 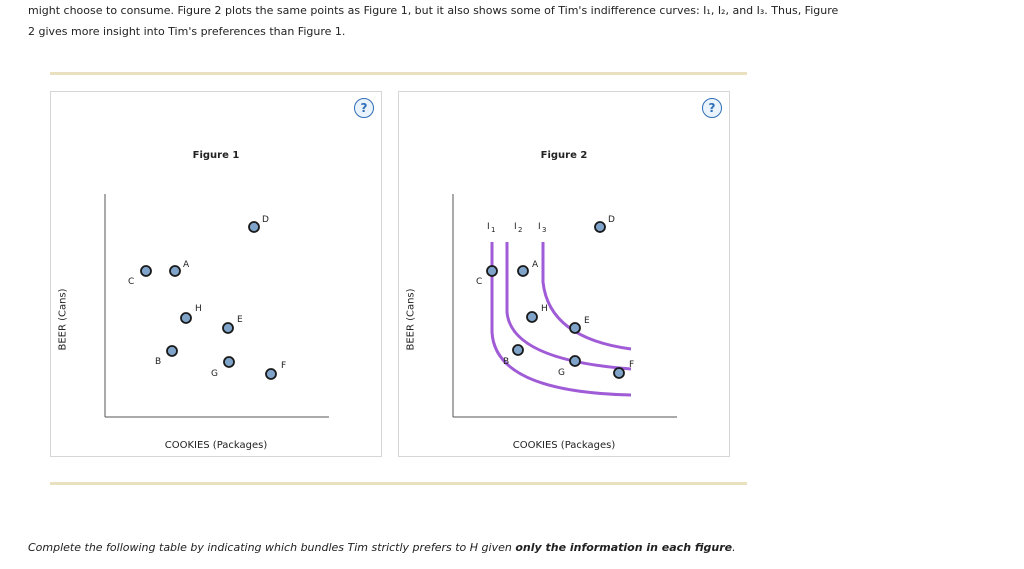 I want to click on instruction-emphasis: only the information in each figure, so click(x=624, y=547).